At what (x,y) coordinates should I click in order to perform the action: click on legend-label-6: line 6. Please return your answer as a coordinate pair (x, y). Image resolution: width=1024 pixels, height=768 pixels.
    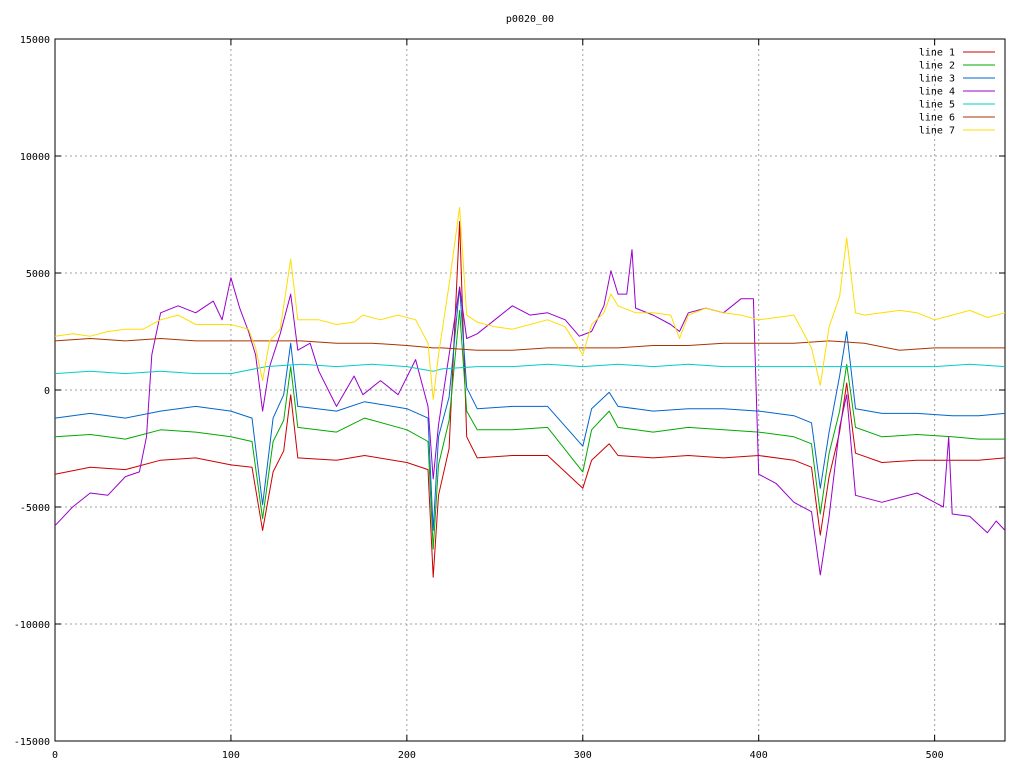
    Looking at the image, I should click on (937, 118).